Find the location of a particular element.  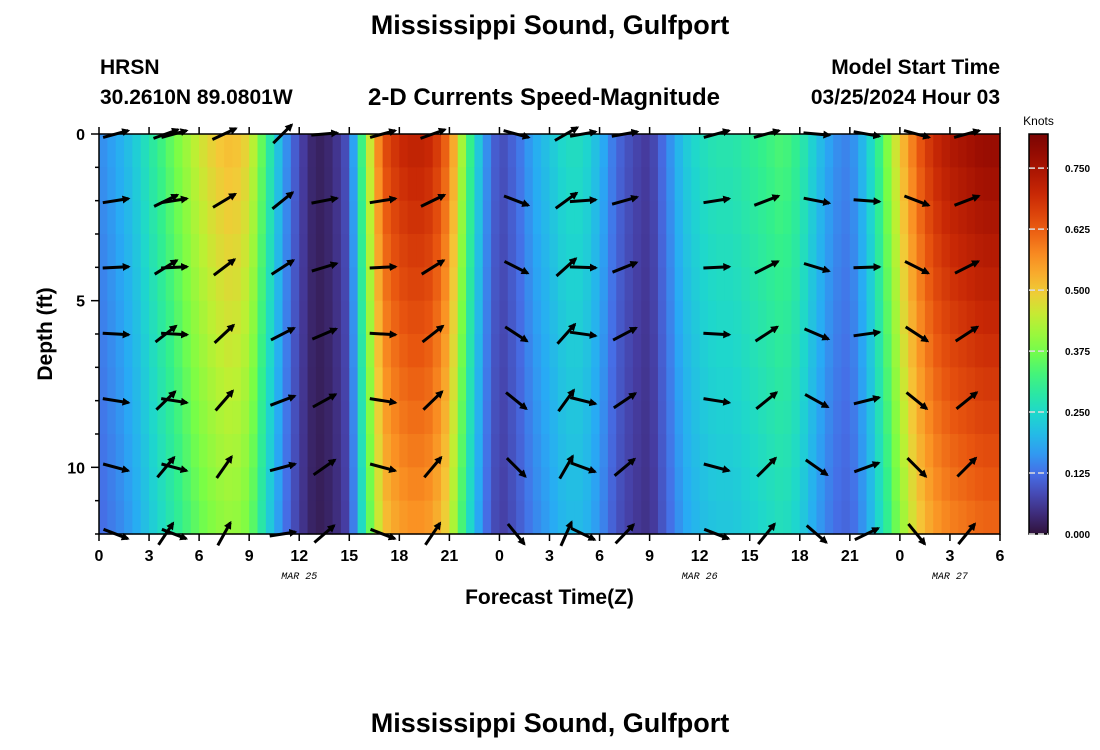

colorbar-scale is located at coordinates (1038, 334).